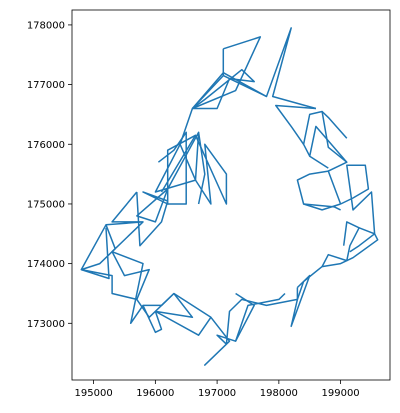 This screenshot has width=400, height=413. I want to click on y-tick-label: 175000, so click(46, 204).